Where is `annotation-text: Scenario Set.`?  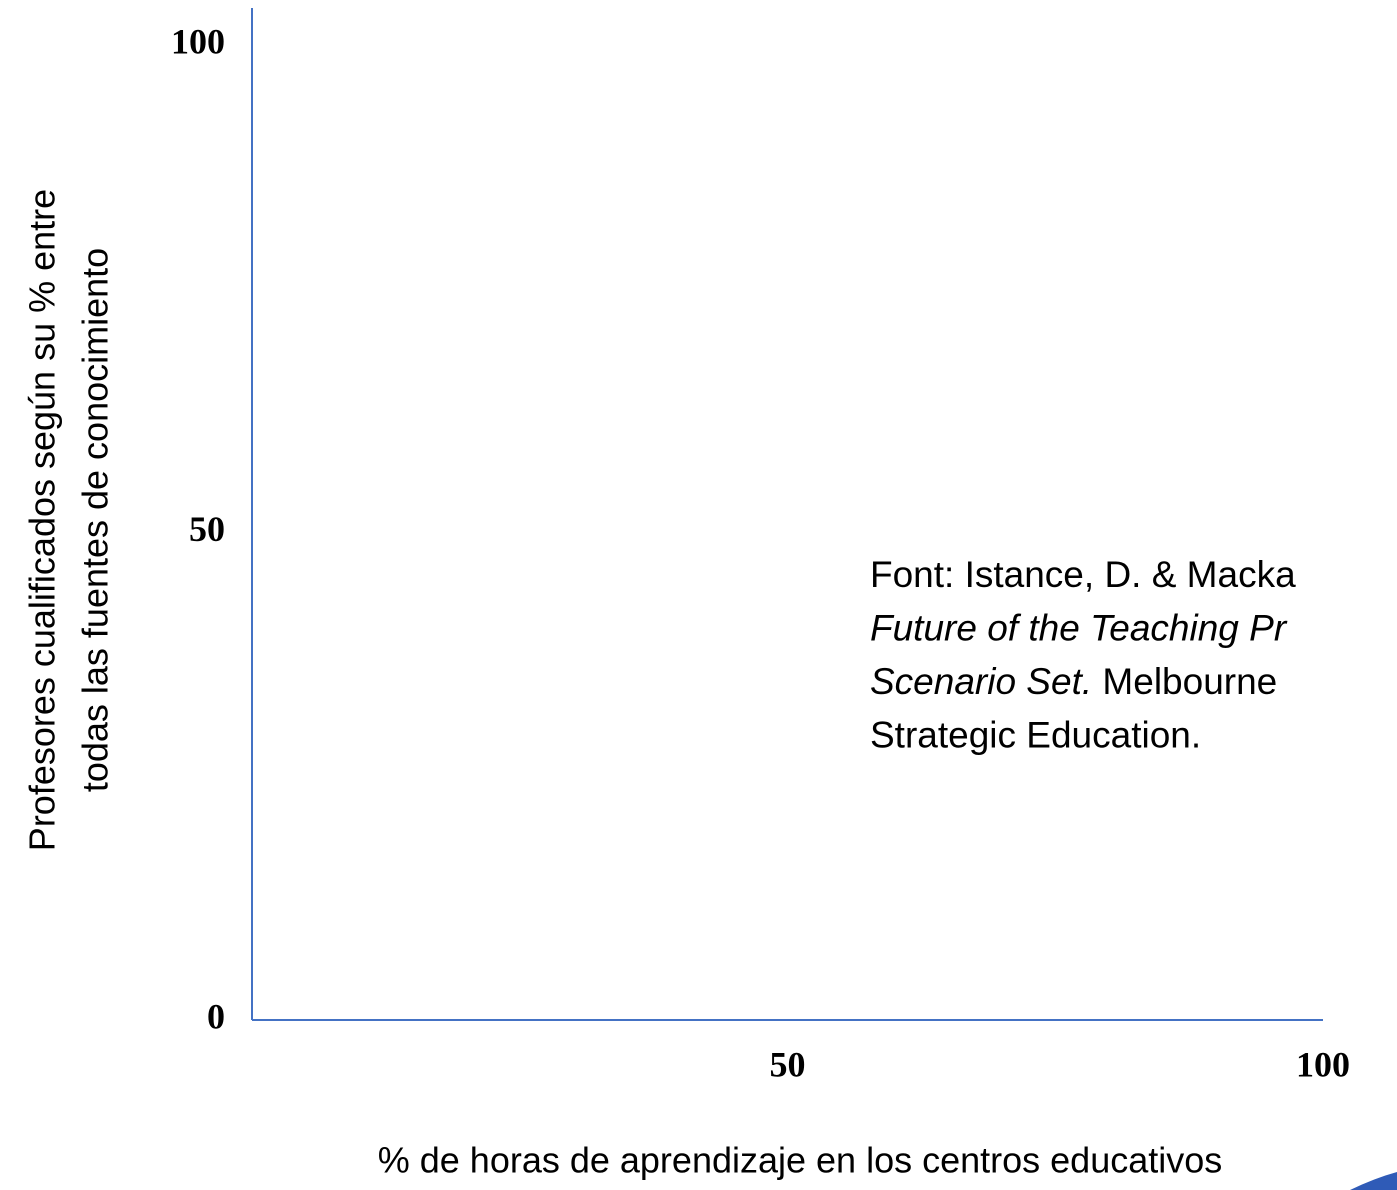 annotation-text: Scenario Set. is located at coordinates (981, 681).